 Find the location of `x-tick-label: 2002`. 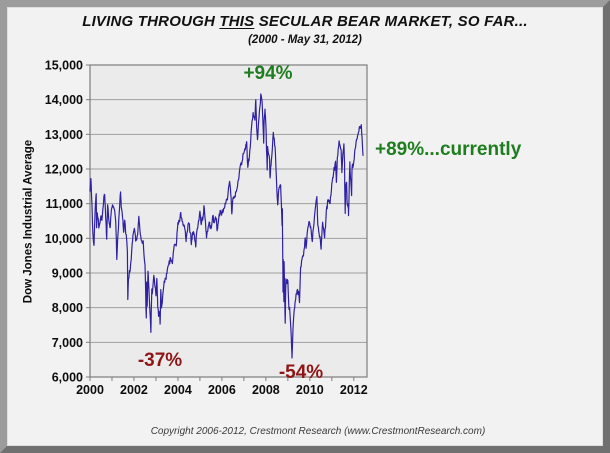

x-tick-label: 2002 is located at coordinates (134, 390).